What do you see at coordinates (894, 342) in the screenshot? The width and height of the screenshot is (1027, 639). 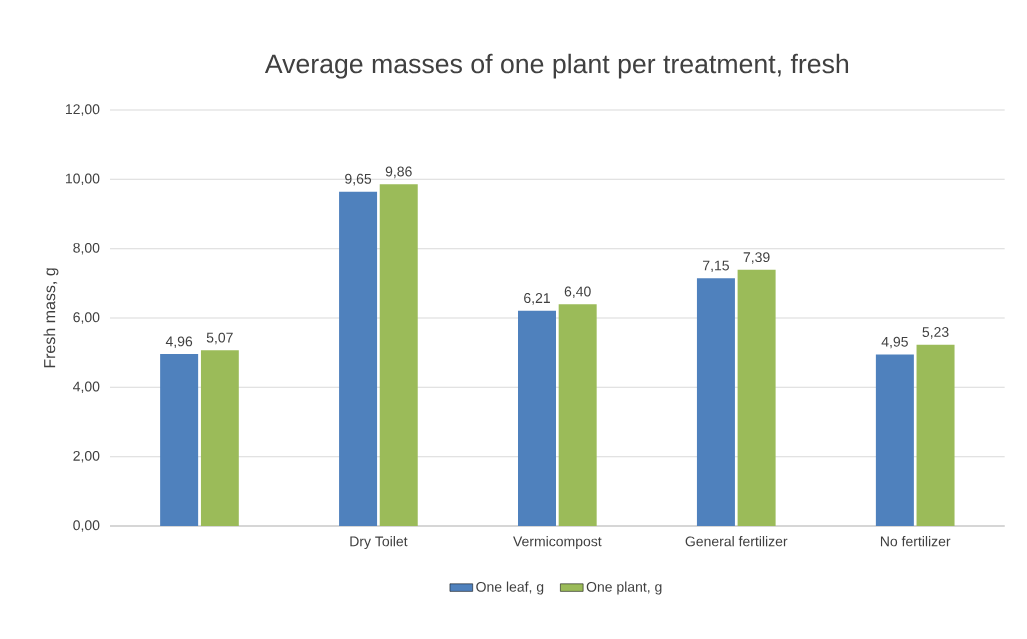 I see `data-label: 4,95` at bounding box center [894, 342].